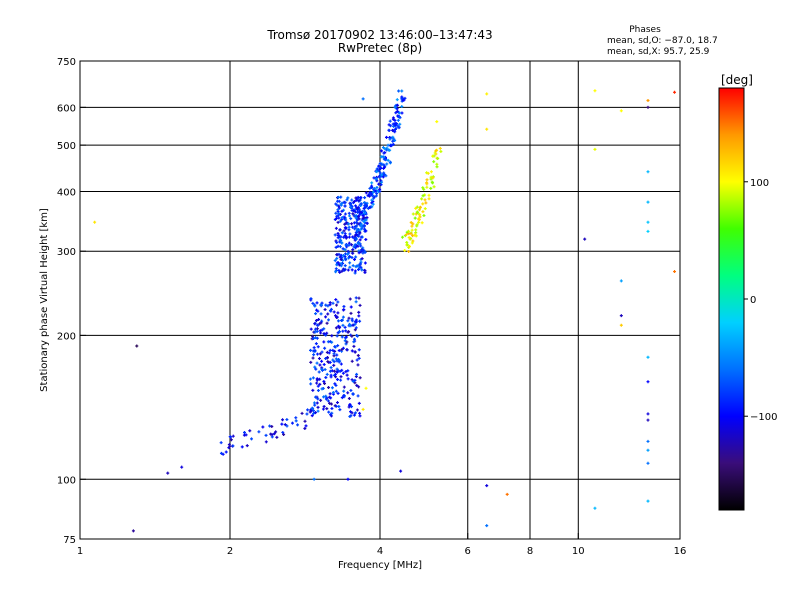 The height and width of the screenshot is (604, 800). I want to click on x-tick-label: 4, so click(380, 551).